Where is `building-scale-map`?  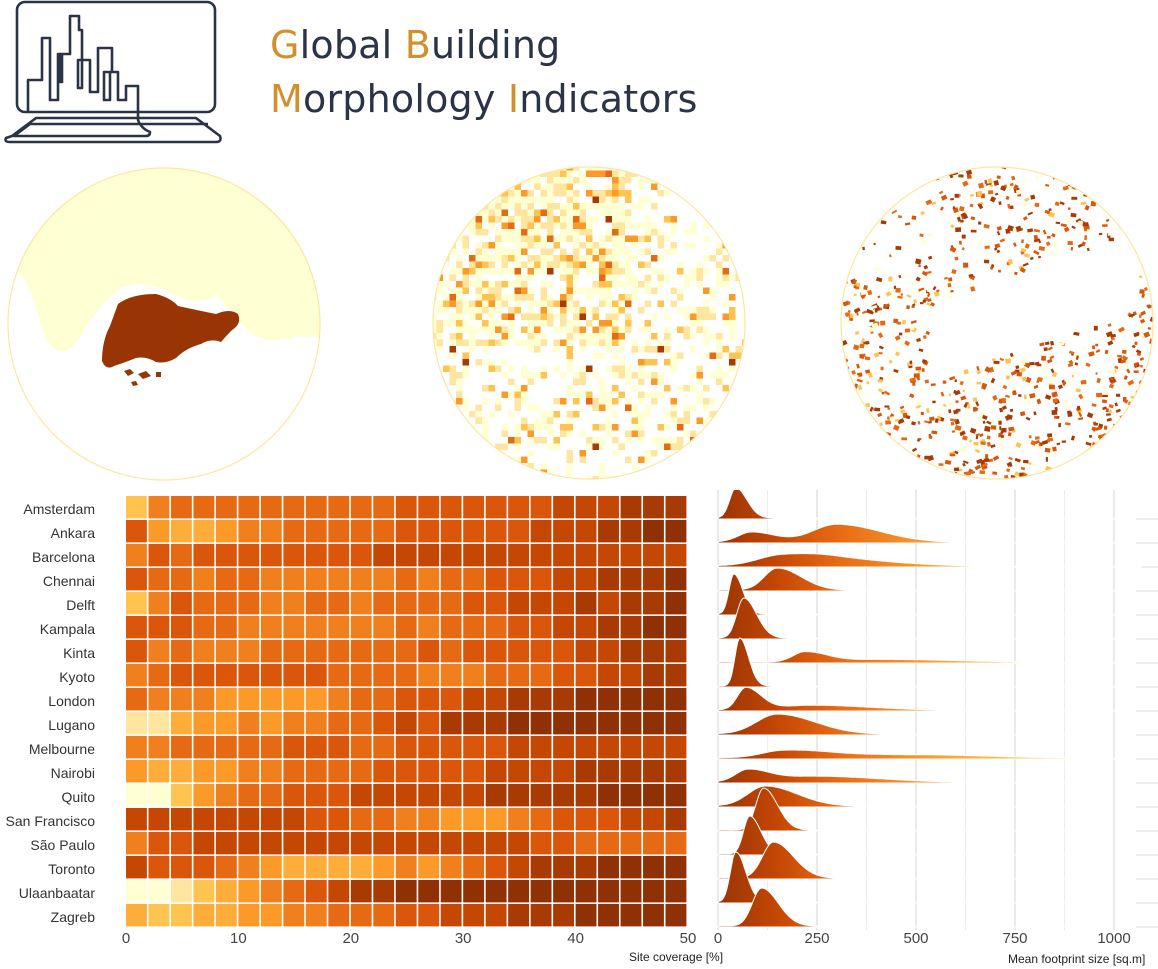
building-scale-map is located at coordinates (997, 323).